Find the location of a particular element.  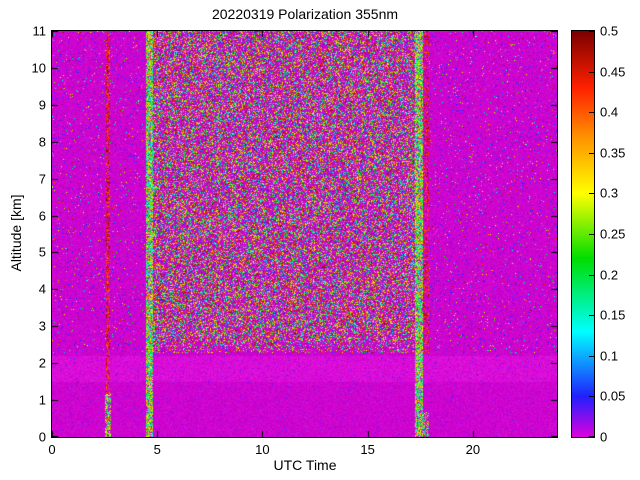

colorbar-tick-label: 0.25 is located at coordinates (613, 234).